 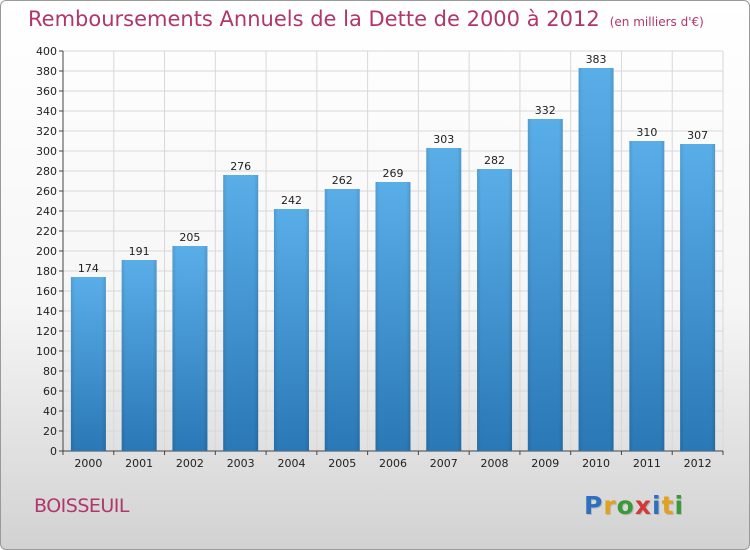 I want to click on y-tick-label: 0, so click(x=53, y=451).